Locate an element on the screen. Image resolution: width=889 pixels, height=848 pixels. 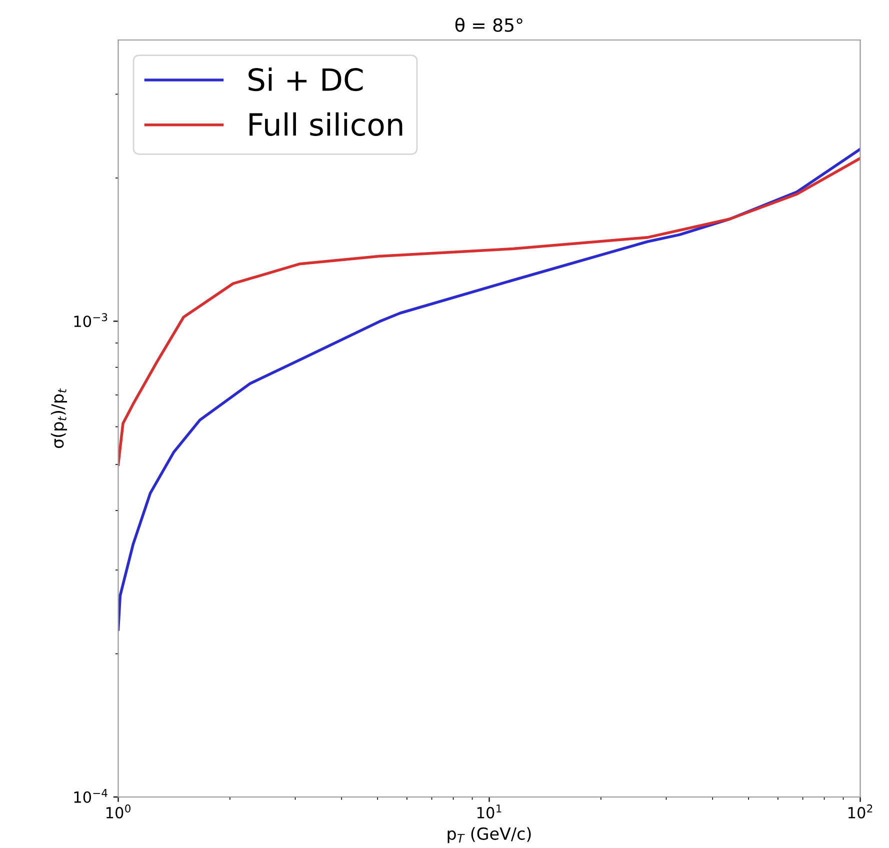
legend-label: Full silicon is located at coordinates (326, 124).